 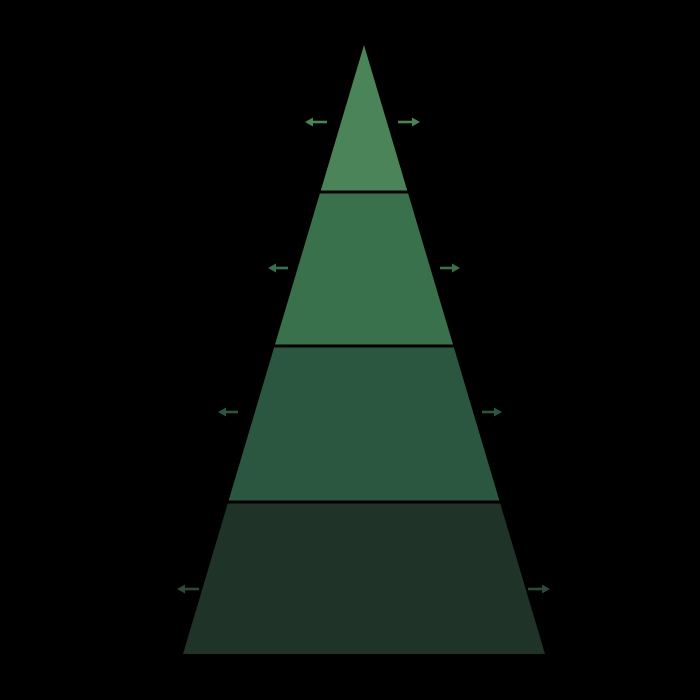 What do you see at coordinates (498, 412) in the screenshot?
I see `right-arrow-level-3-head` at bounding box center [498, 412].